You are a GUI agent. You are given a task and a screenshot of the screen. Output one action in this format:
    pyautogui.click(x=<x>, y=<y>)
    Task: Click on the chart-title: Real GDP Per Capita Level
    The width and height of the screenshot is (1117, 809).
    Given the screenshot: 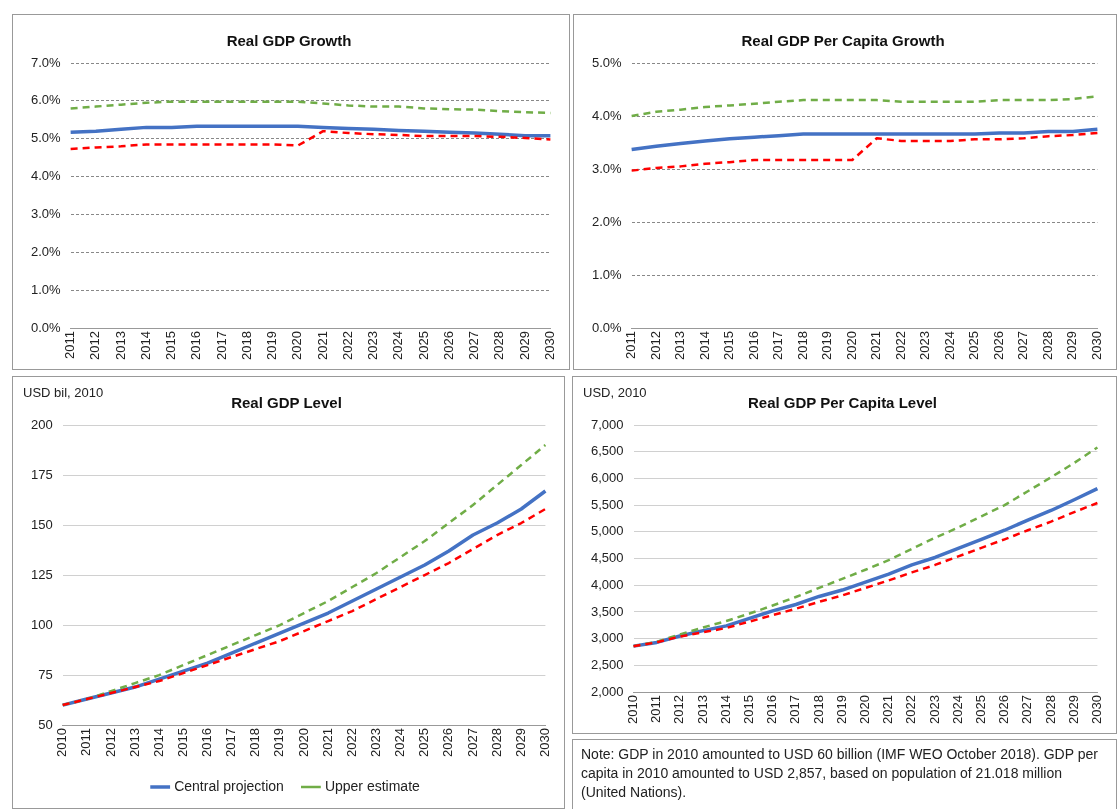 What is the action you would take?
    pyautogui.click(x=842, y=403)
    